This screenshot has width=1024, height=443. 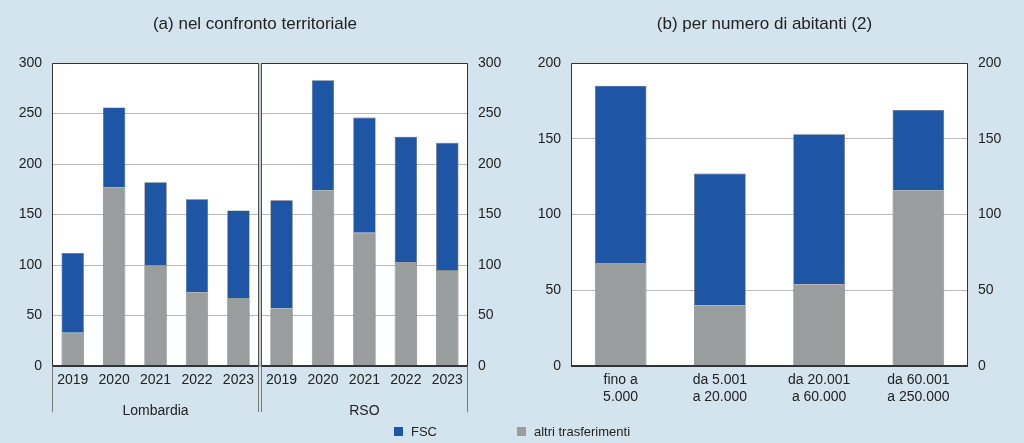 I want to click on legend-label: FSC, so click(x=423, y=431).